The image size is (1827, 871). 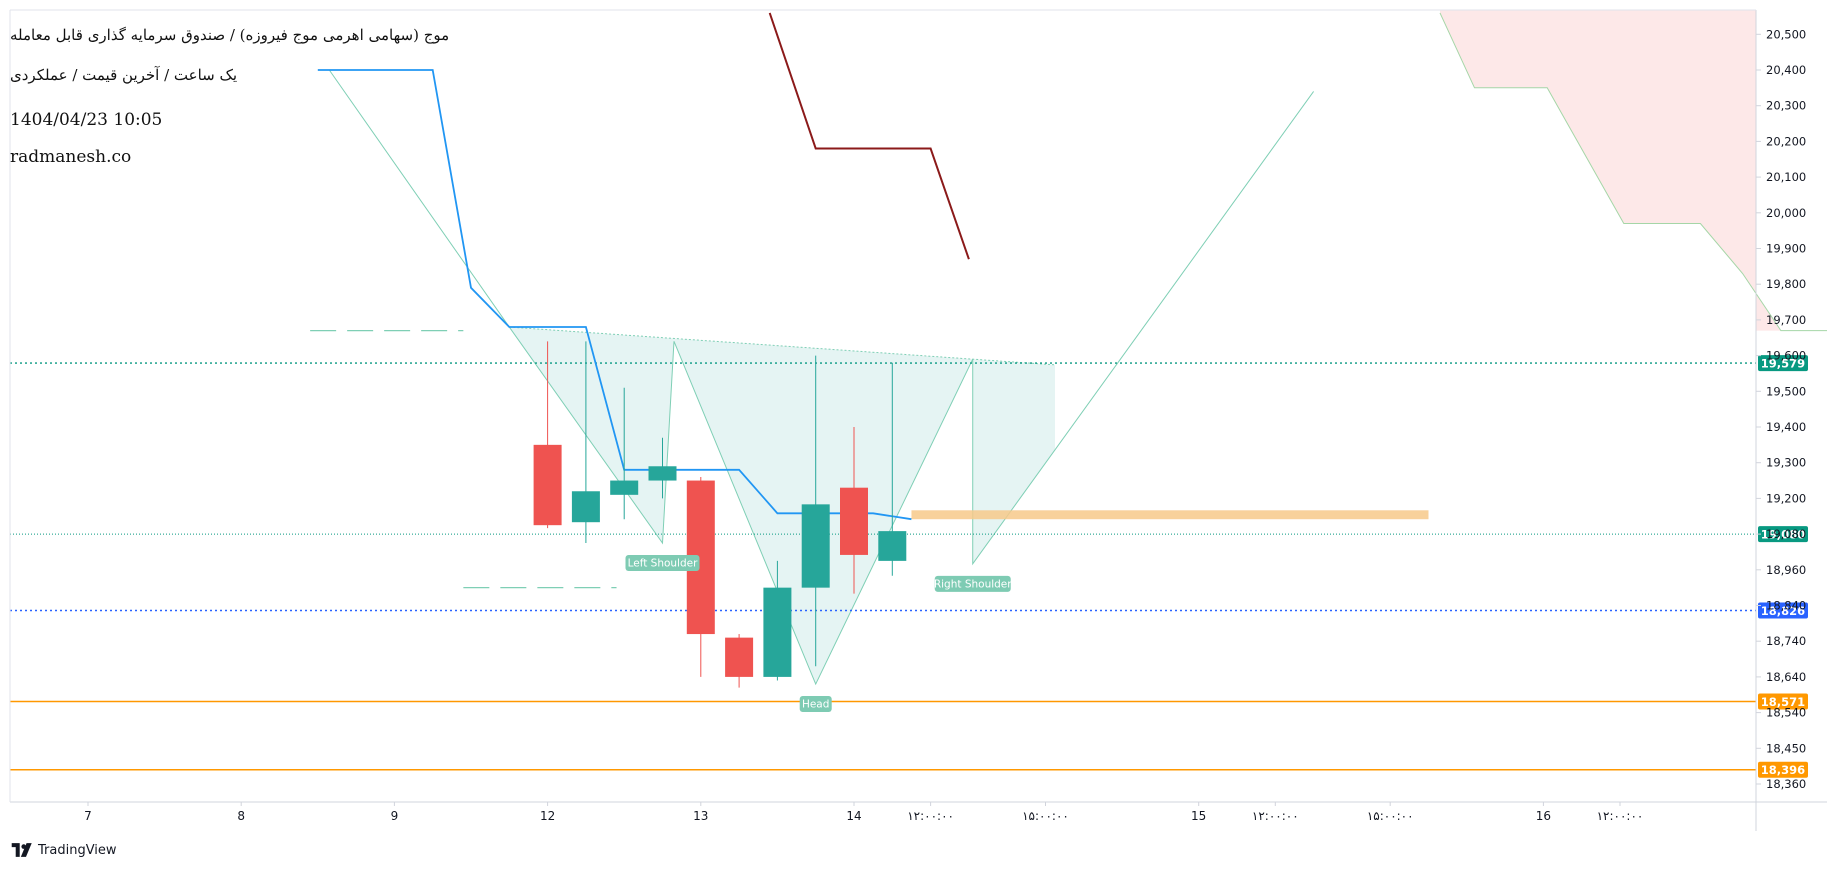 I want to click on x-tick-label: 16, so click(x=1543, y=816).